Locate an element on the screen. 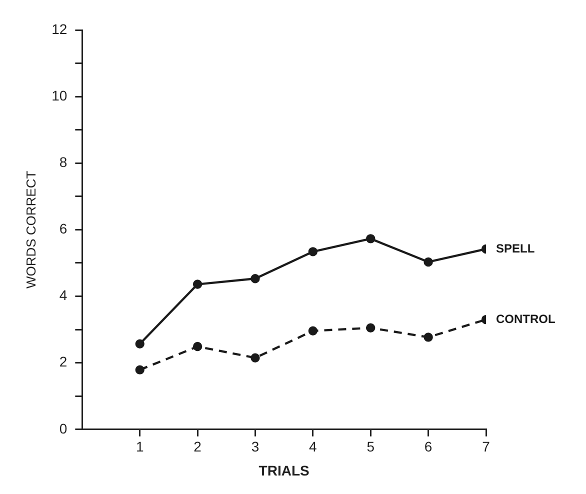  y-tick-label: 6 is located at coordinates (63, 228).